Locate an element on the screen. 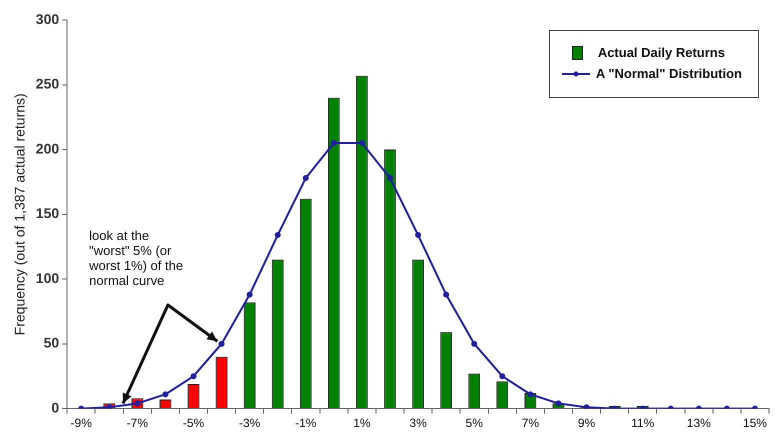 The height and width of the screenshot is (442, 783). x-tick-label: -5% is located at coordinates (193, 423).